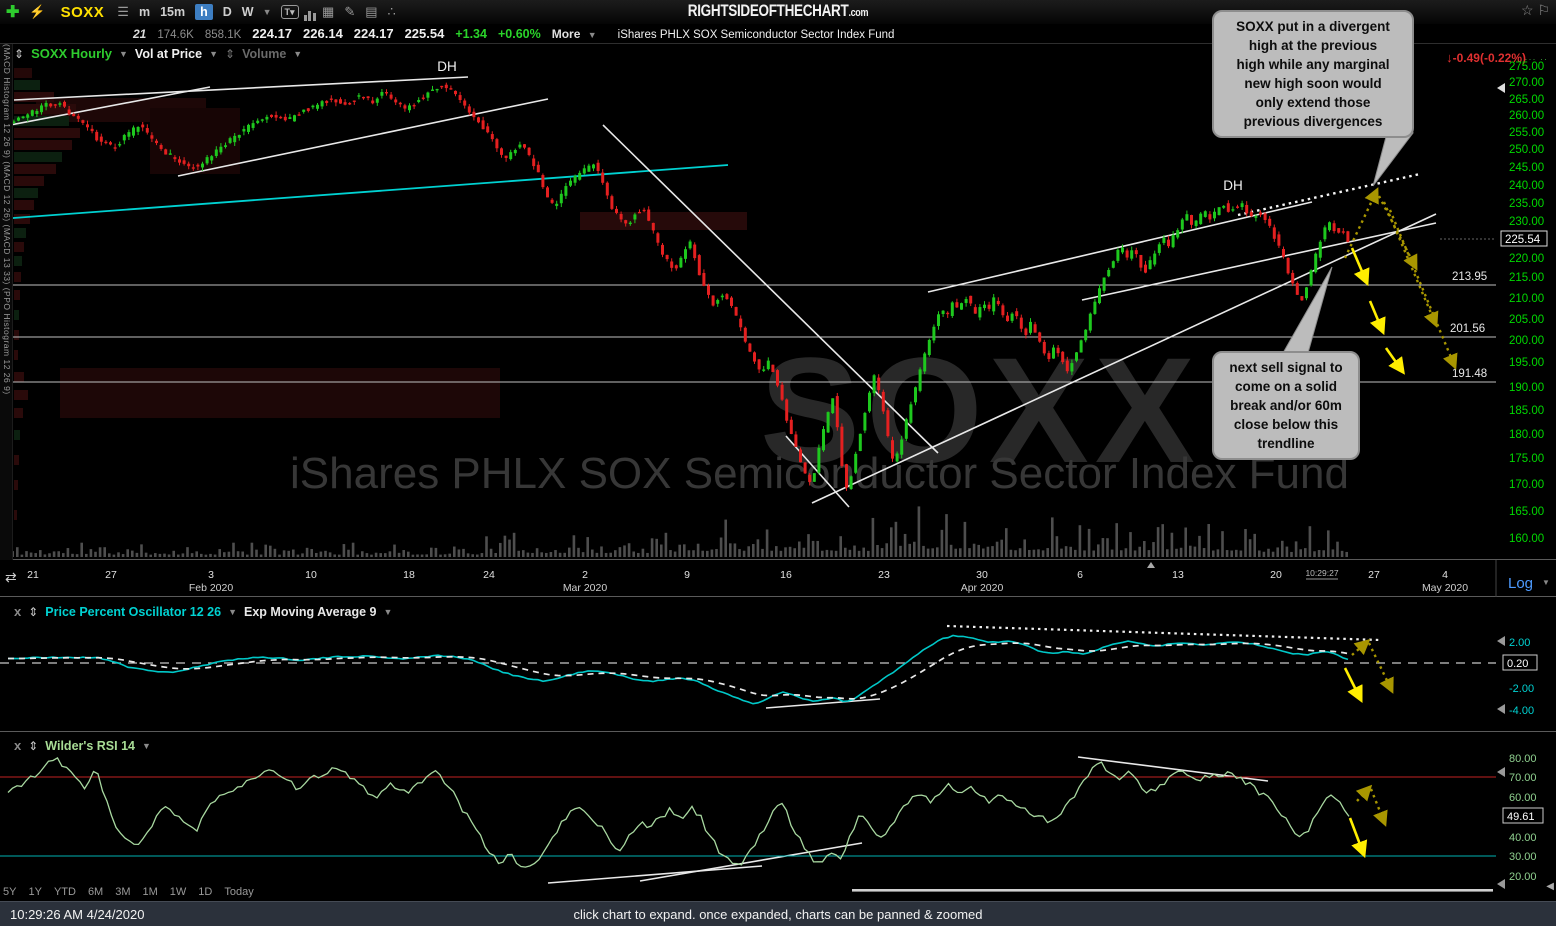 This screenshot has height=926, width=1556. What do you see at coordinates (409, 575) in the screenshot?
I see `svg-text: 18` at bounding box center [409, 575].